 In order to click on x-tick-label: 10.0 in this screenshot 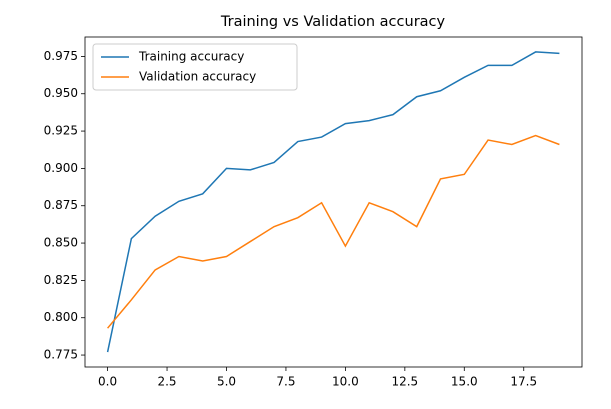, I will do `click(345, 382)`.